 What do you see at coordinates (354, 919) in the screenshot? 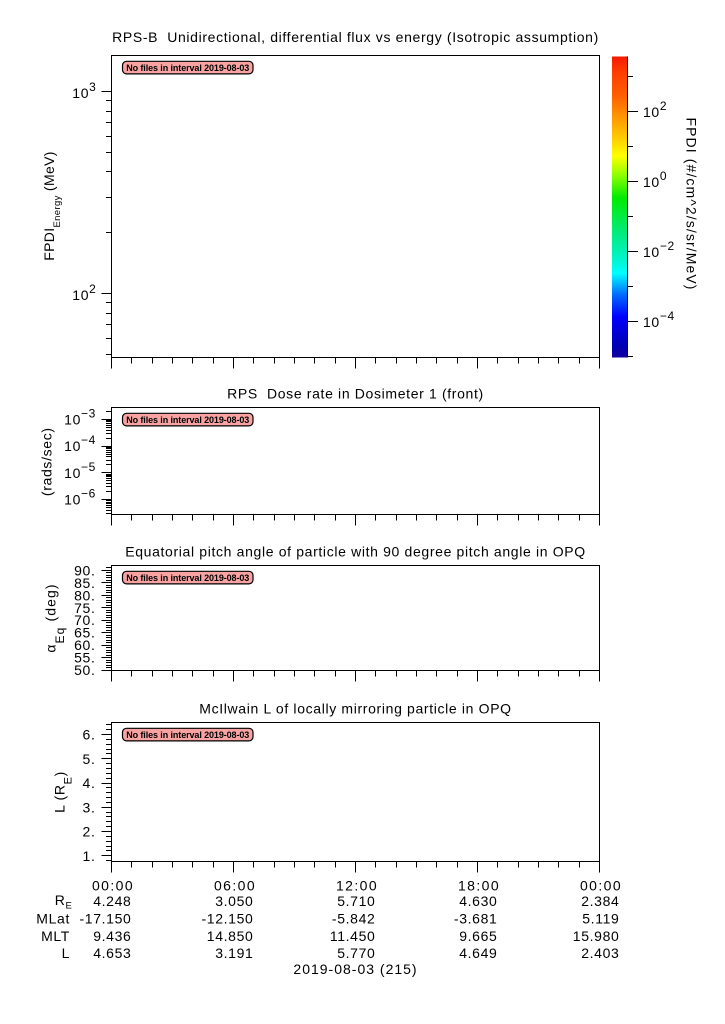
I see `svg-text: -5.842` at bounding box center [354, 919].